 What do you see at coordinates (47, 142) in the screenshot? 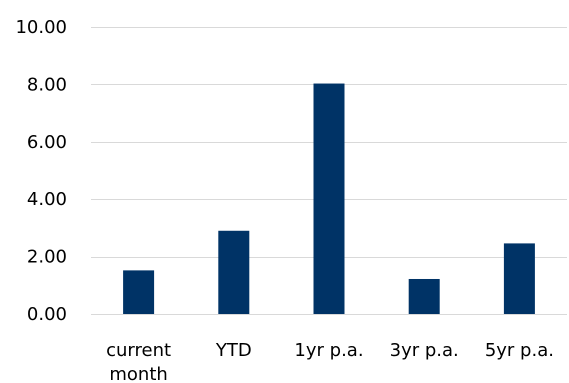
I see `y-tick-label: 6.00` at bounding box center [47, 142].